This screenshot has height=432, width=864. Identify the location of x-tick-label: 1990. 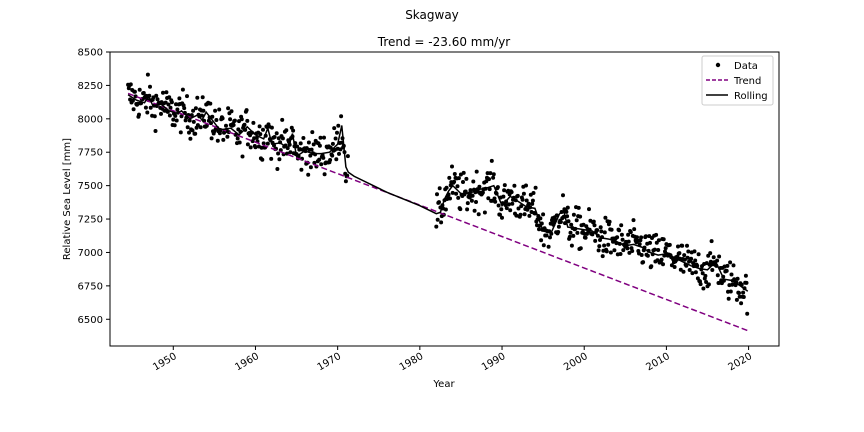
(494, 362).